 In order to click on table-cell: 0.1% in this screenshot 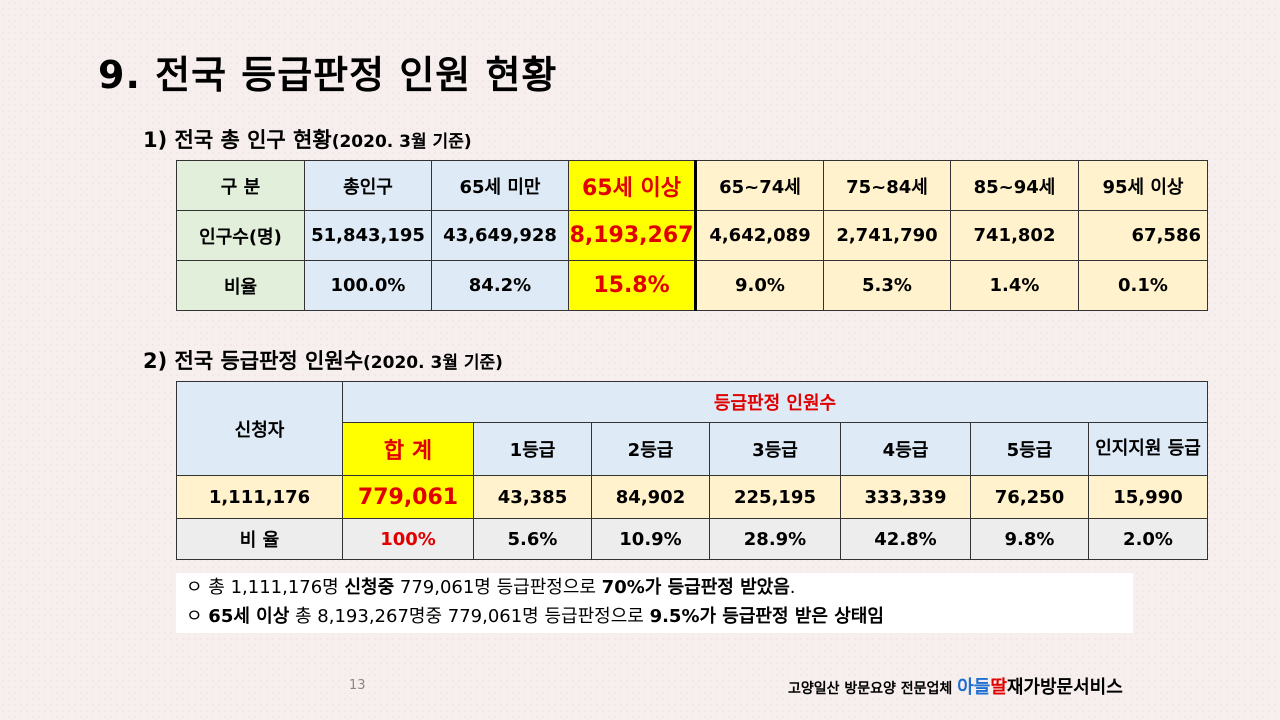, I will do `click(1143, 285)`.